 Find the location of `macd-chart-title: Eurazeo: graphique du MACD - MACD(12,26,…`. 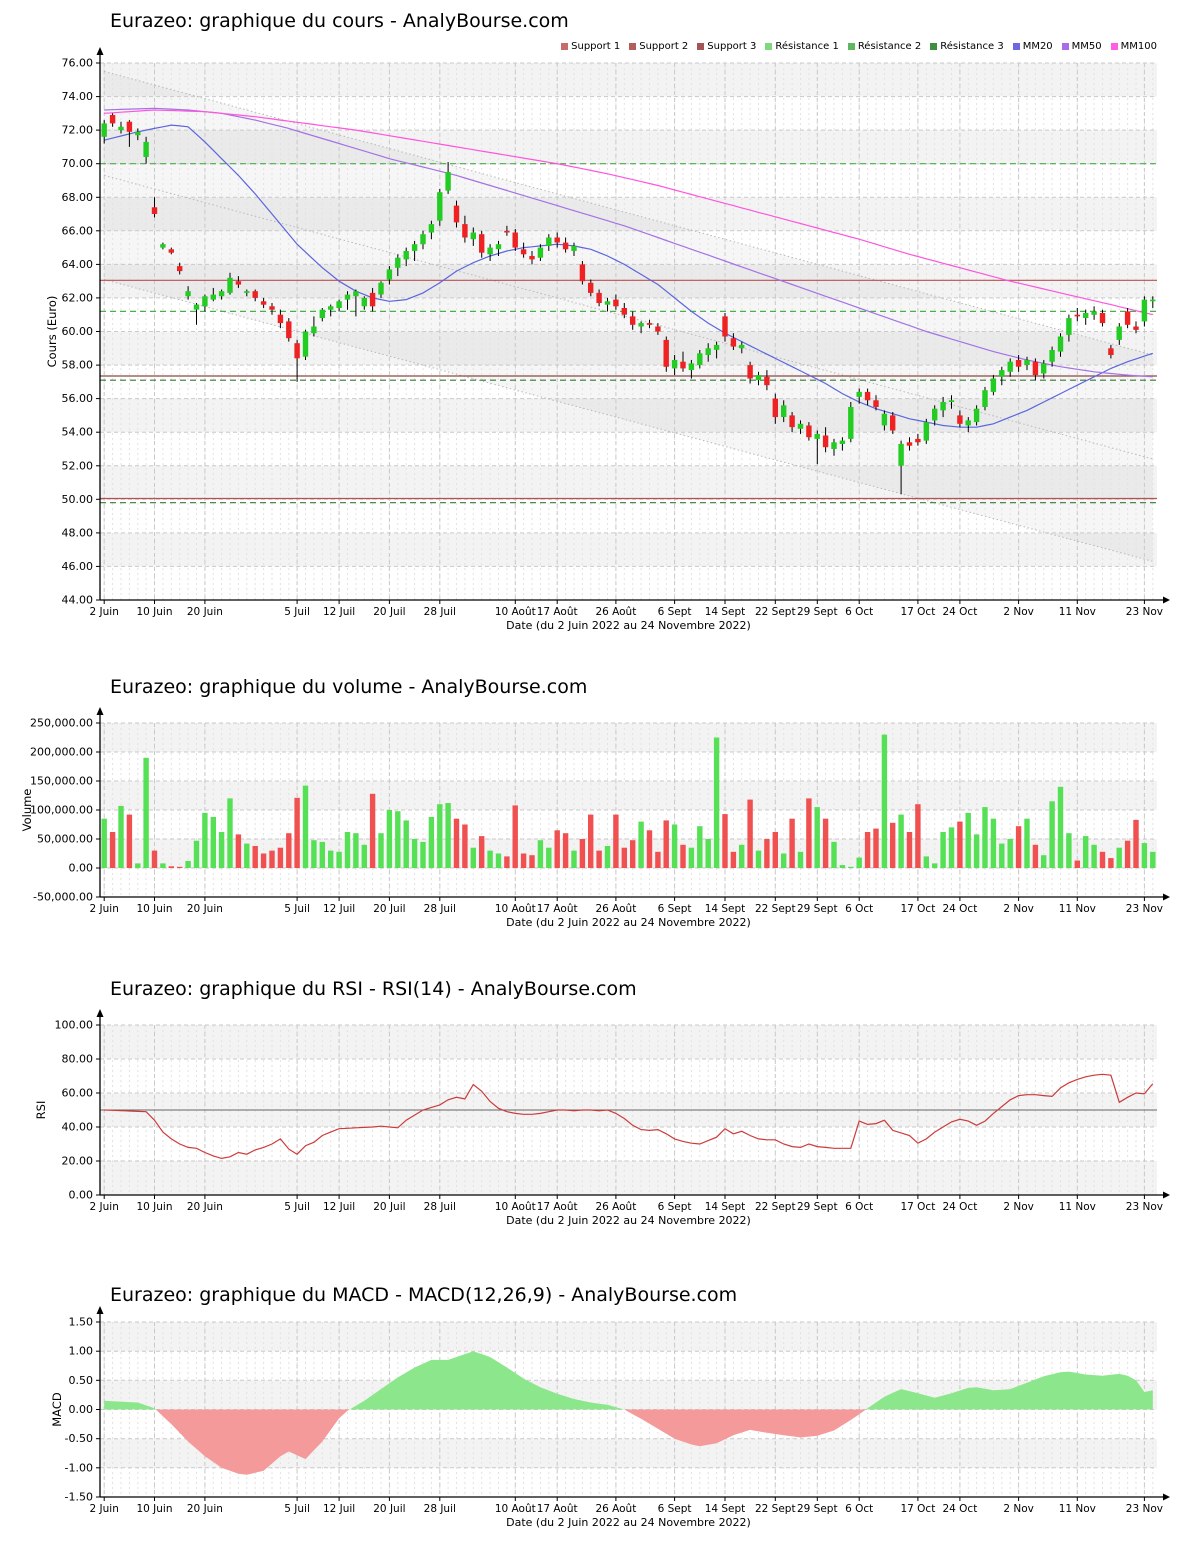

macd-chart-title: Eurazeo: graphique du MACD - MACD(12,26,… is located at coordinates (424, 1295).